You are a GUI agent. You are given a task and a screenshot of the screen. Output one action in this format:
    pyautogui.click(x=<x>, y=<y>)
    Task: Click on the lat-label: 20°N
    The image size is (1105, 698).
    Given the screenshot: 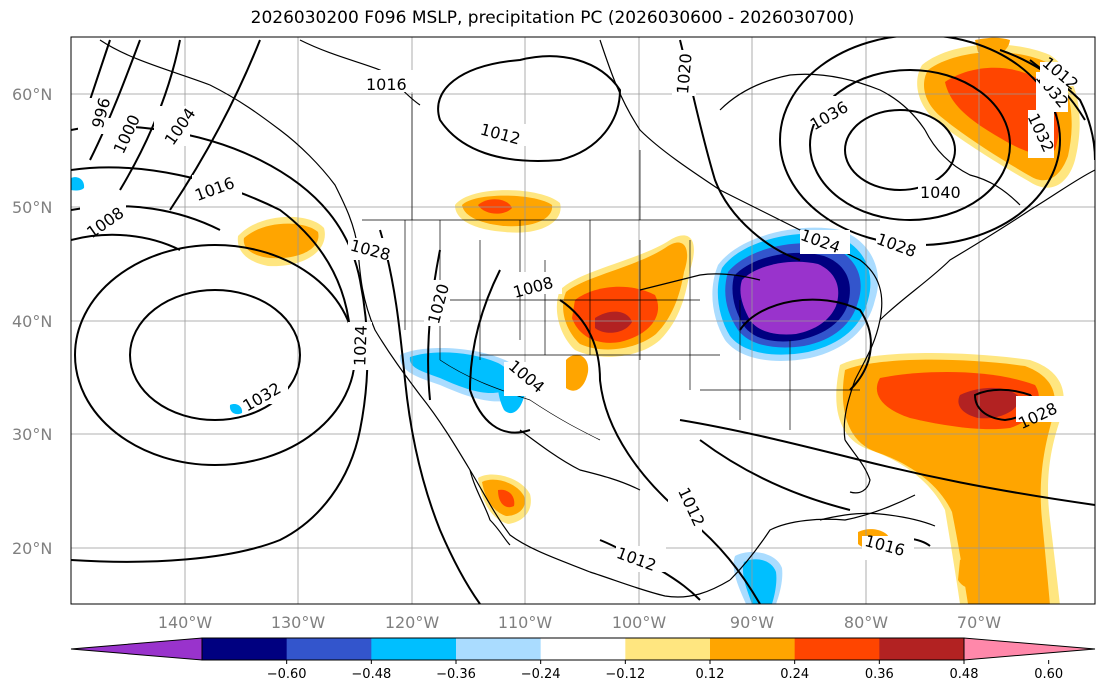 What is the action you would take?
    pyautogui.click(x=32, y=548)
    